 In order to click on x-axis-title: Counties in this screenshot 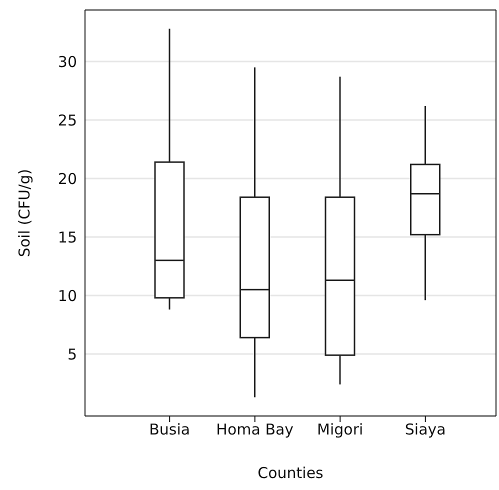, I will do `click(291, 473)`.